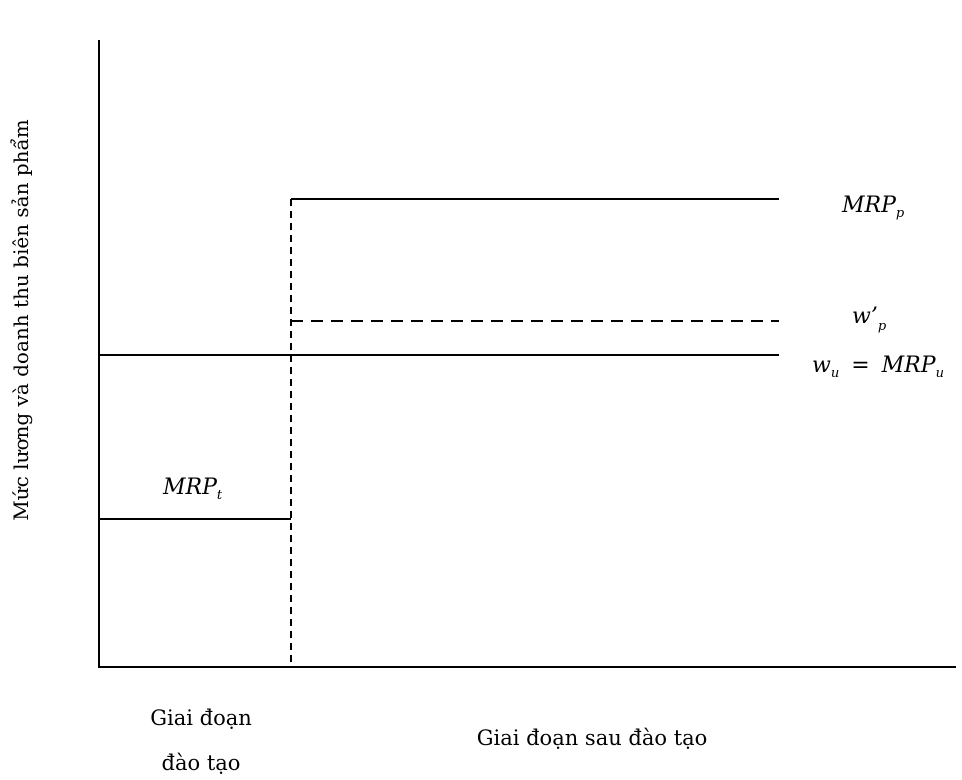 Image resolution: width=962 pixels, height=780 pixels. Describe the element at coordinates (860, 365) in the screenshot. I see `w-u-label-equals: =` at that location.